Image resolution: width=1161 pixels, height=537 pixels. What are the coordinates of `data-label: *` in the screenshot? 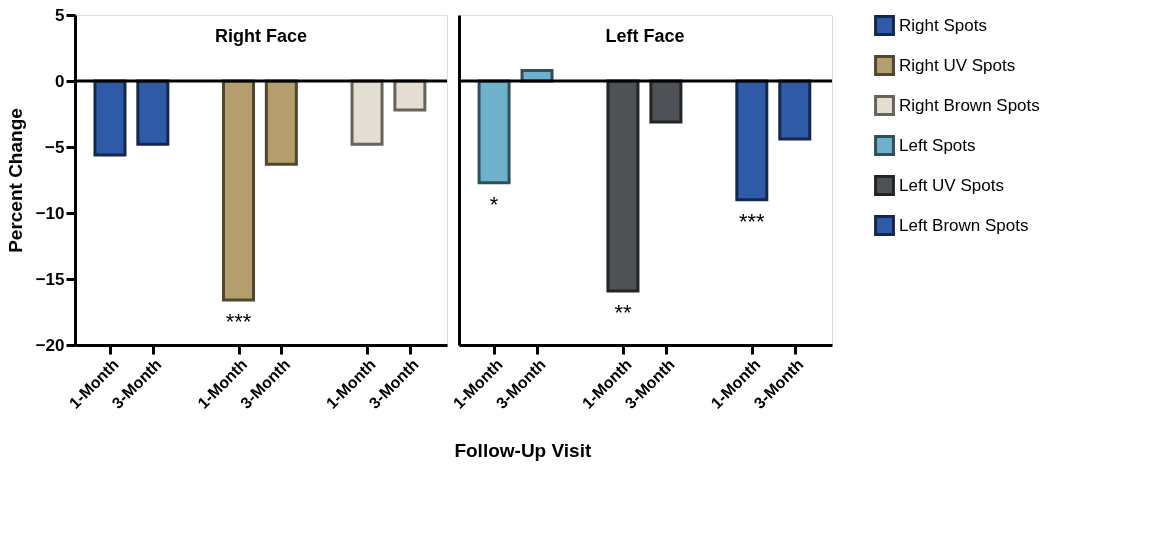 It's located at (494, 204).